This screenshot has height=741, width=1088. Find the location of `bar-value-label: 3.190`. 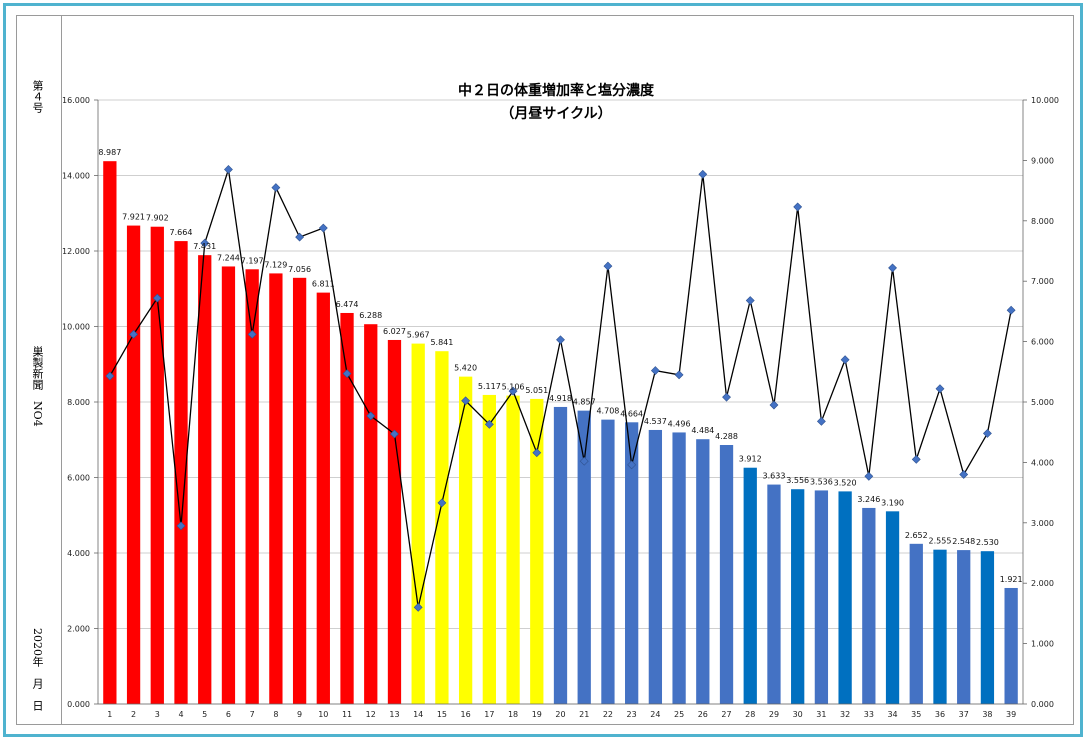

bar-value-label: 3.190 is located at coordinates (892, 502).